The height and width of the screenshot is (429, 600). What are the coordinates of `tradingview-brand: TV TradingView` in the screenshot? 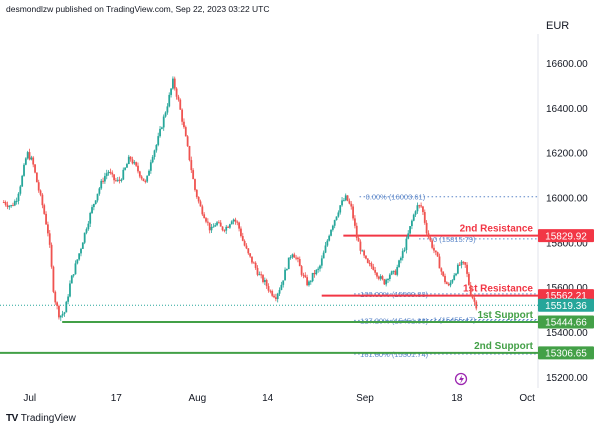 It's located at (41, 418).